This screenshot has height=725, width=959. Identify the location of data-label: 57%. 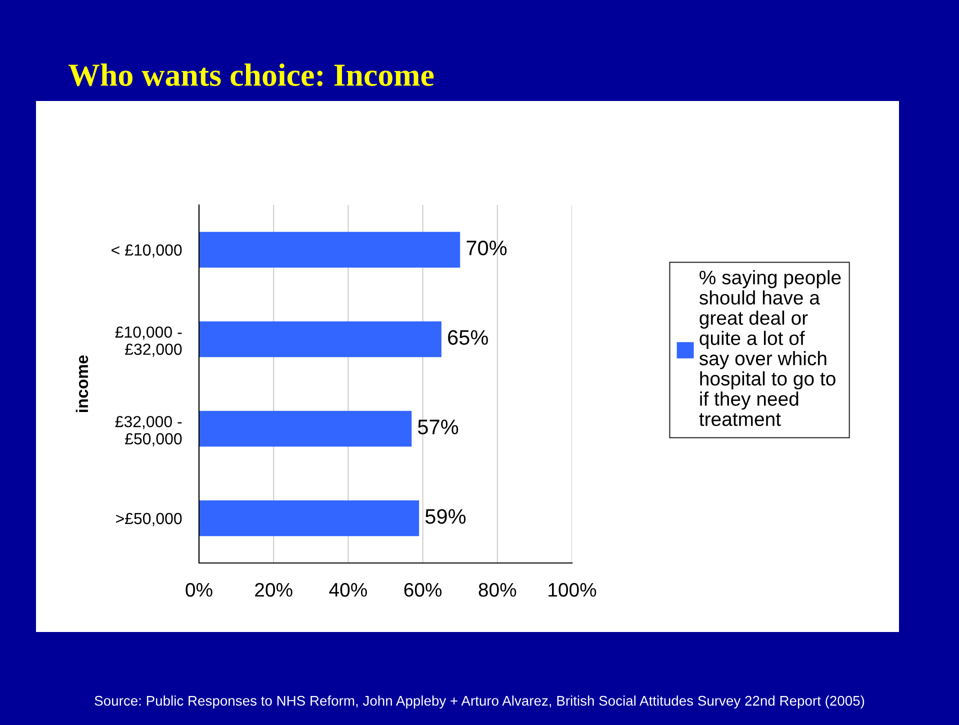
(438, 427).